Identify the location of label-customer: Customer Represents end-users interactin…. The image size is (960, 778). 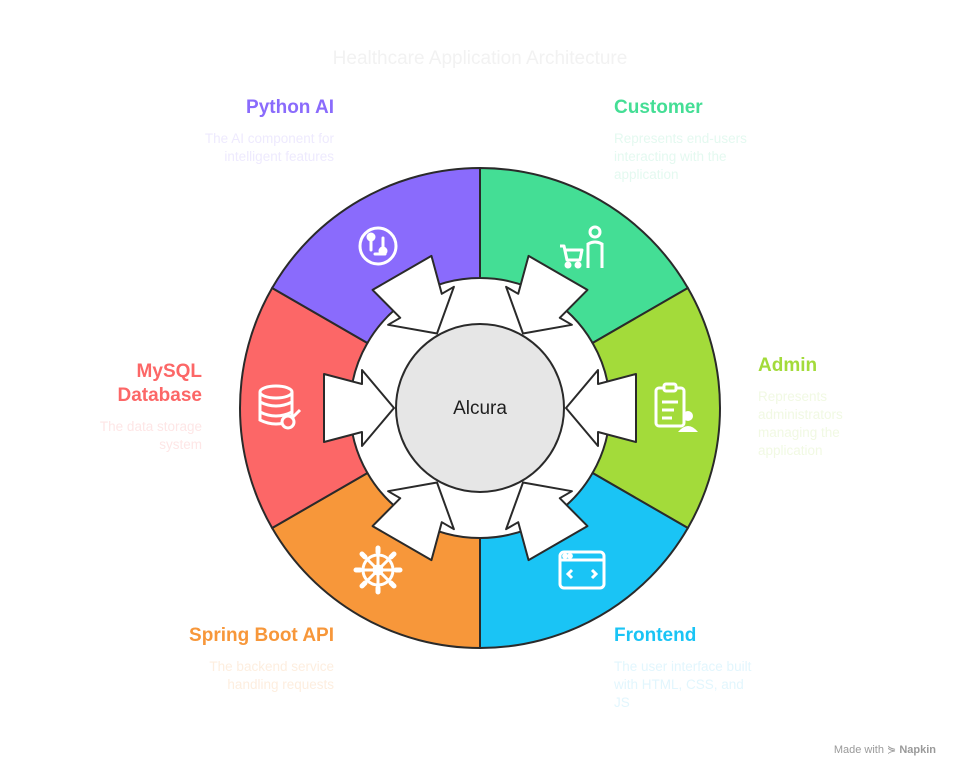
(694, 140).